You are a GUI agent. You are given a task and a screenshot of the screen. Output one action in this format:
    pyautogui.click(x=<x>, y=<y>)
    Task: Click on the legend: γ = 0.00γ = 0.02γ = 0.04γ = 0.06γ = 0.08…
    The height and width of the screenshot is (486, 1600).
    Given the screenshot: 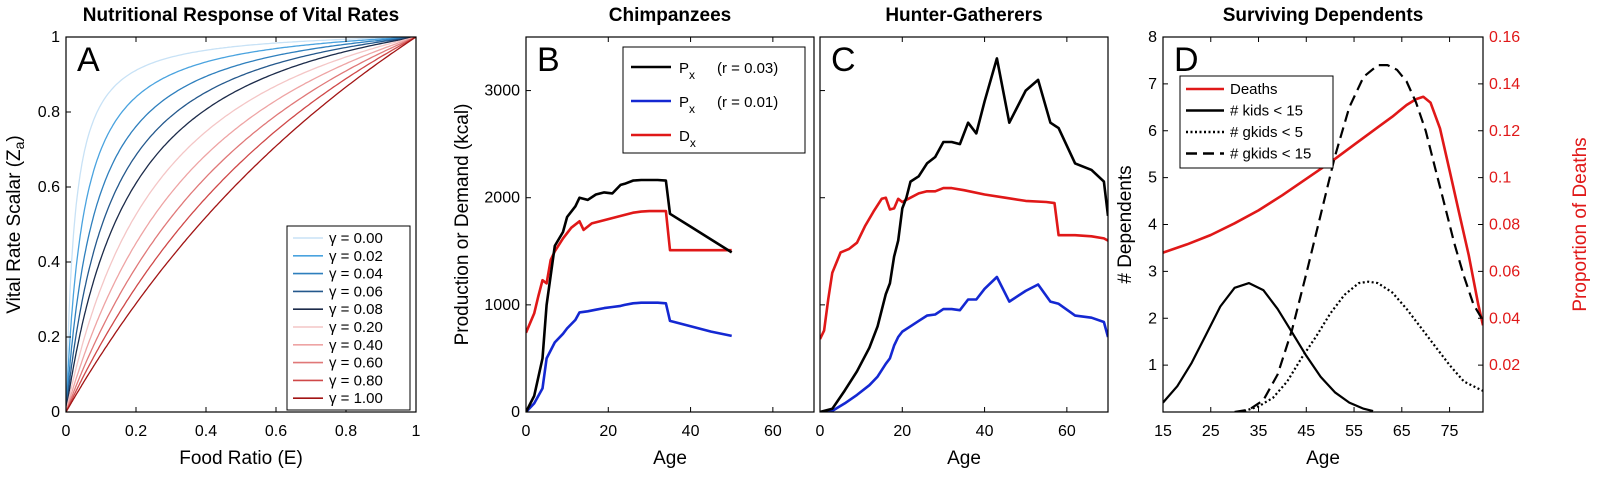 What is the action you would take?
    pyautogui.click(x=348, y=318)
    